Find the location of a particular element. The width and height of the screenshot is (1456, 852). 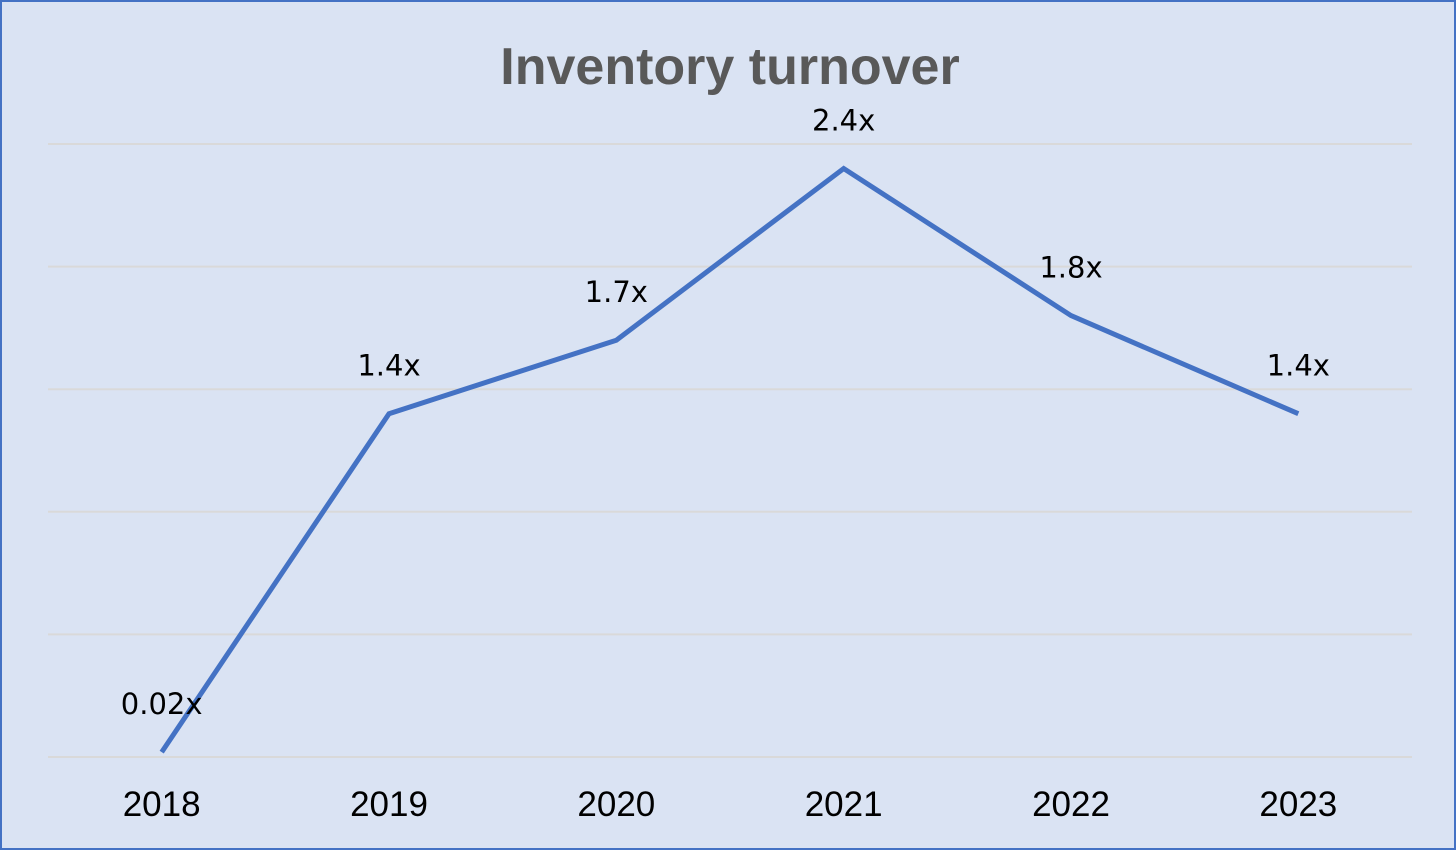

x-tick-label: 2019 is located at coordinates (389, 804).